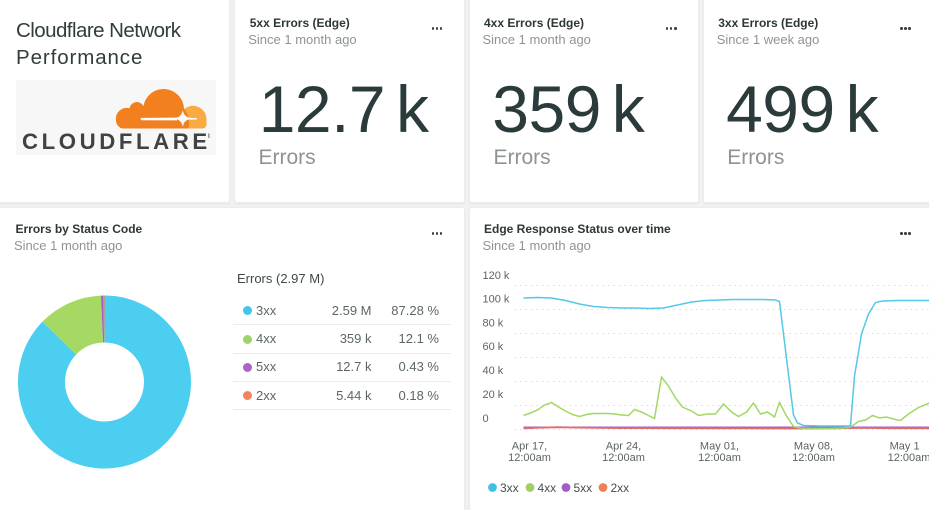  What do you see at coordinates (619, 488) in the screenshot?
I see `svg-text: 2xx` at bounding box center [619, 488].